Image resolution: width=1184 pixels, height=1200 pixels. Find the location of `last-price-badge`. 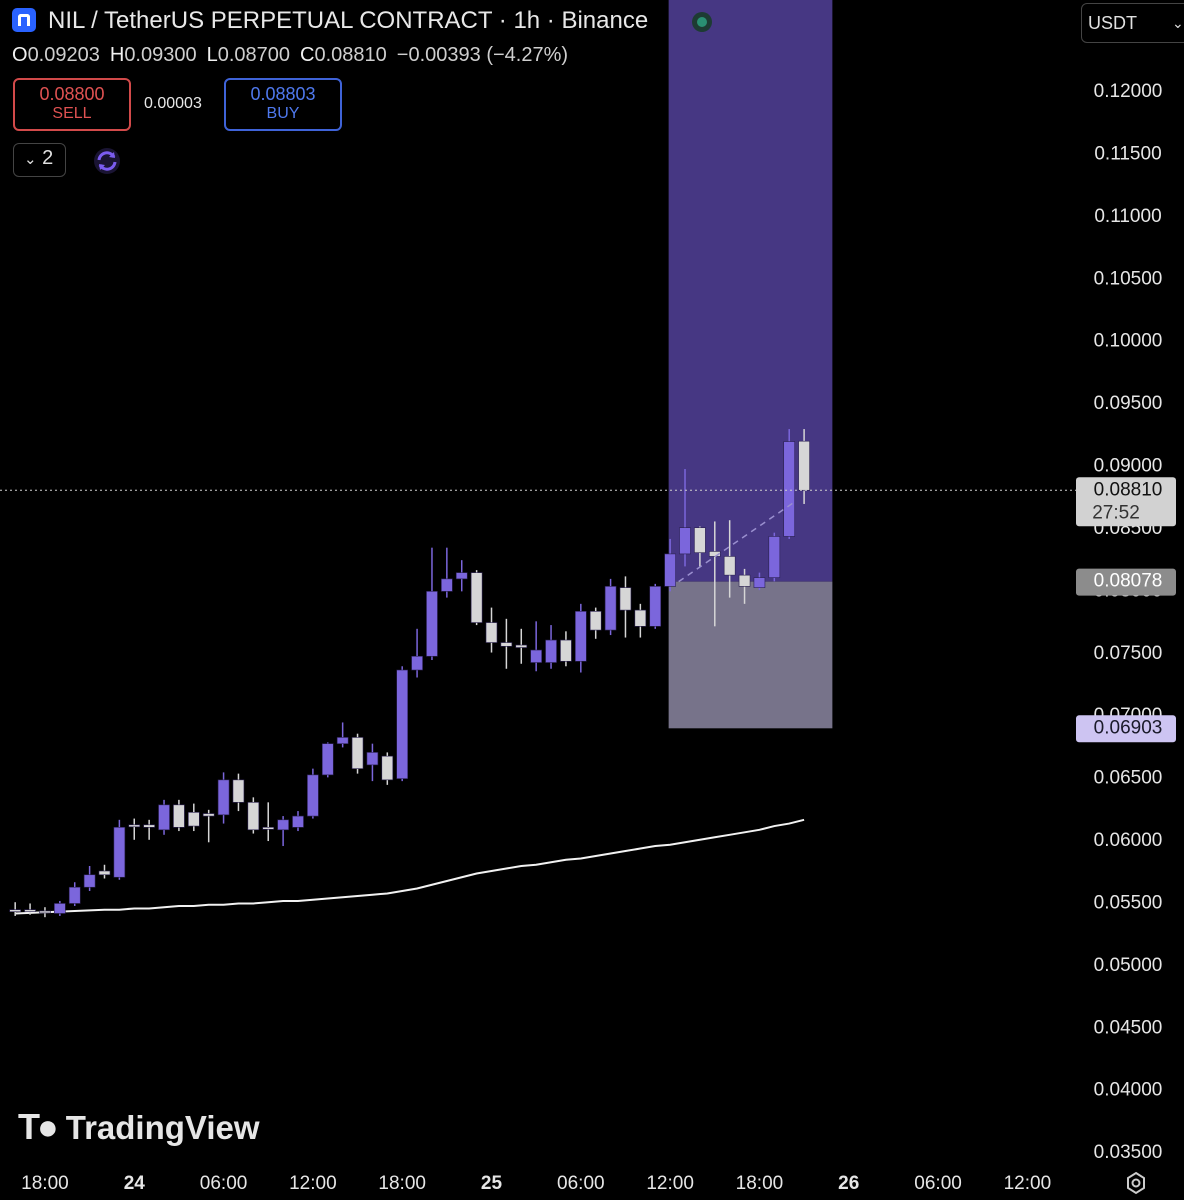

last-price-badge is located at coordinates (1126, 502).